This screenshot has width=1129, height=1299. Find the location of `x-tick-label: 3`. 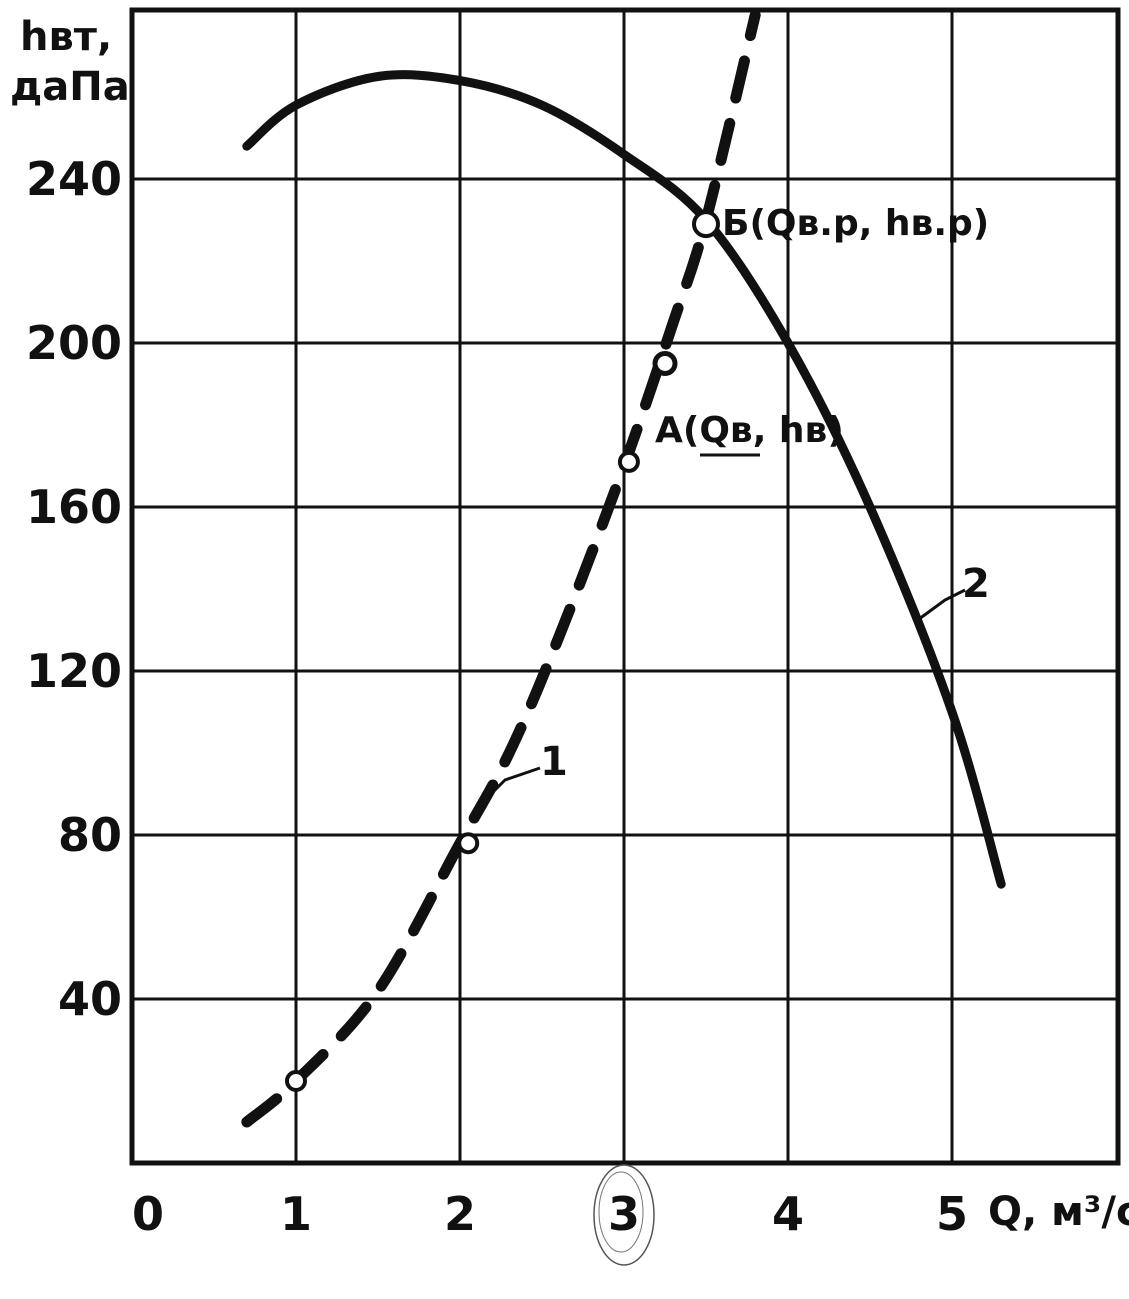

x-tick-label: 3 is located at coordinates (624, 1214).